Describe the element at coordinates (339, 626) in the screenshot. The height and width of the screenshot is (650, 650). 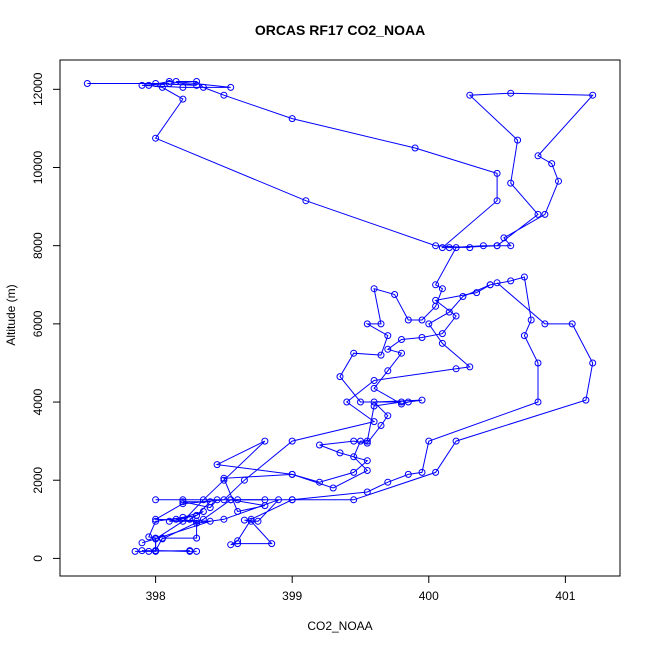
I see `x-axis-label: CO2_NOAA` at that location.